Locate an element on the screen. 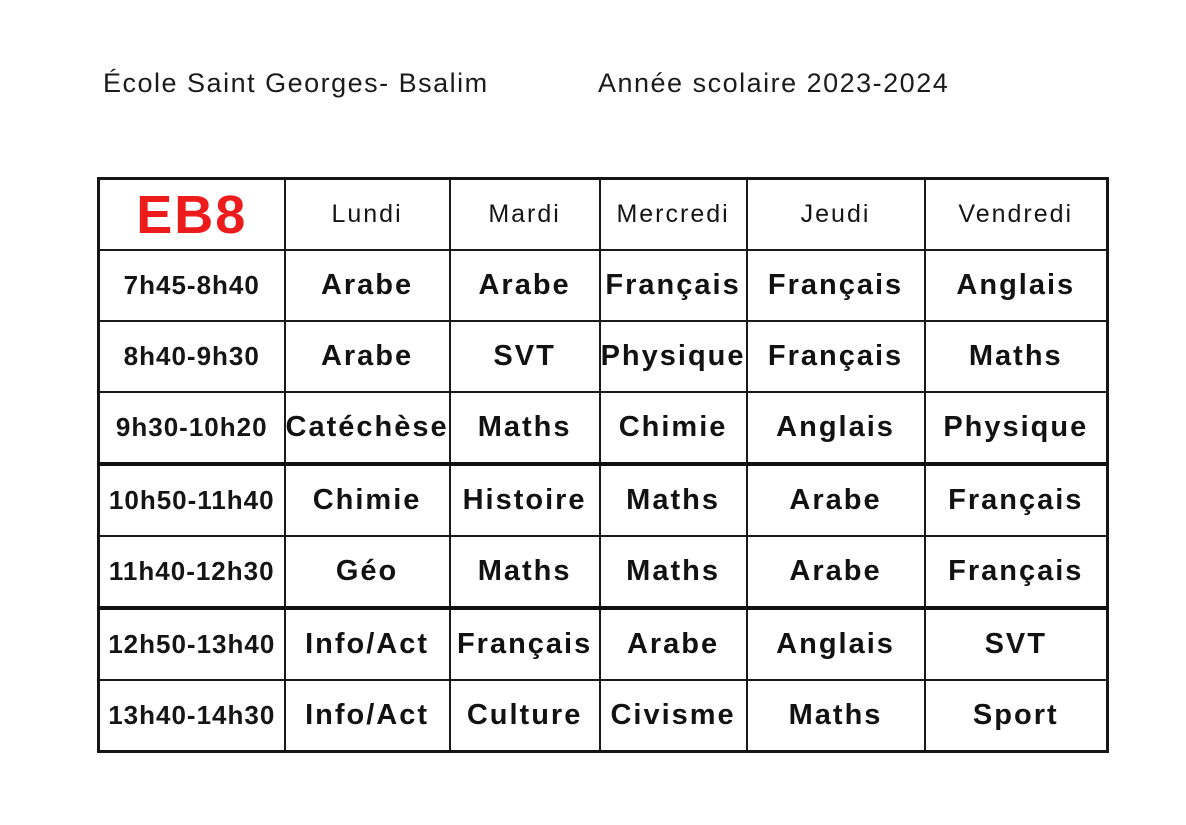 This screenshot has width=1186, height=825. subject-cell: Catéchèse is located at coordinates (367, 428).